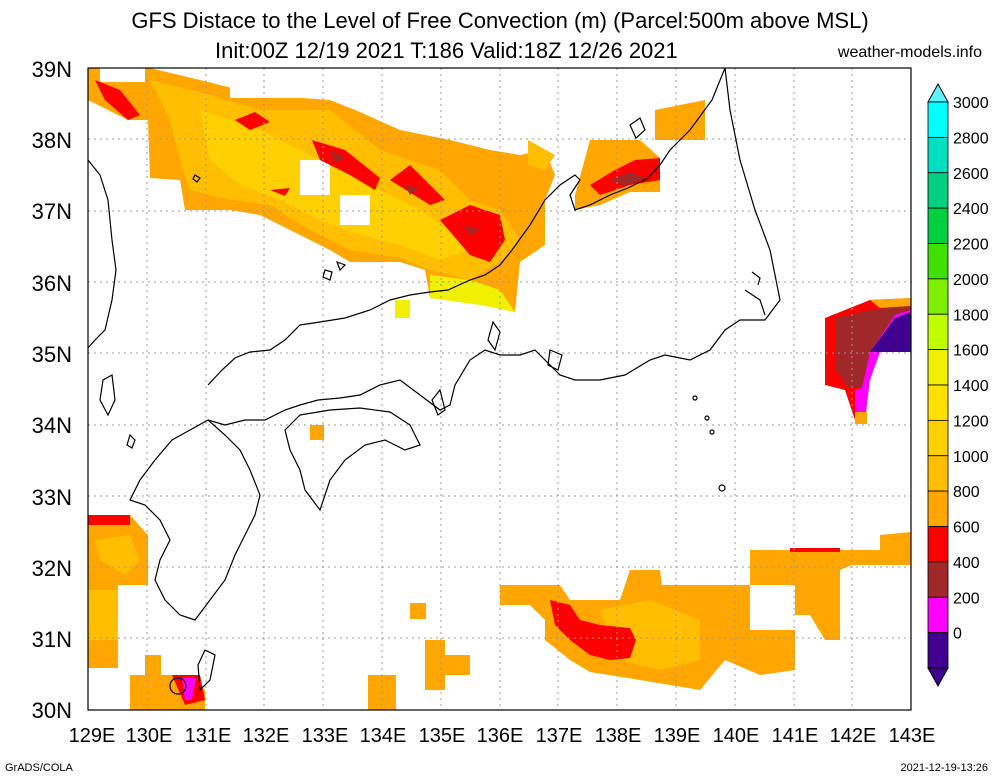  What do you see at coordinates (971, 103) in the screenshot?
I see `legend-label: 3000` at bounding box center [971, 103].